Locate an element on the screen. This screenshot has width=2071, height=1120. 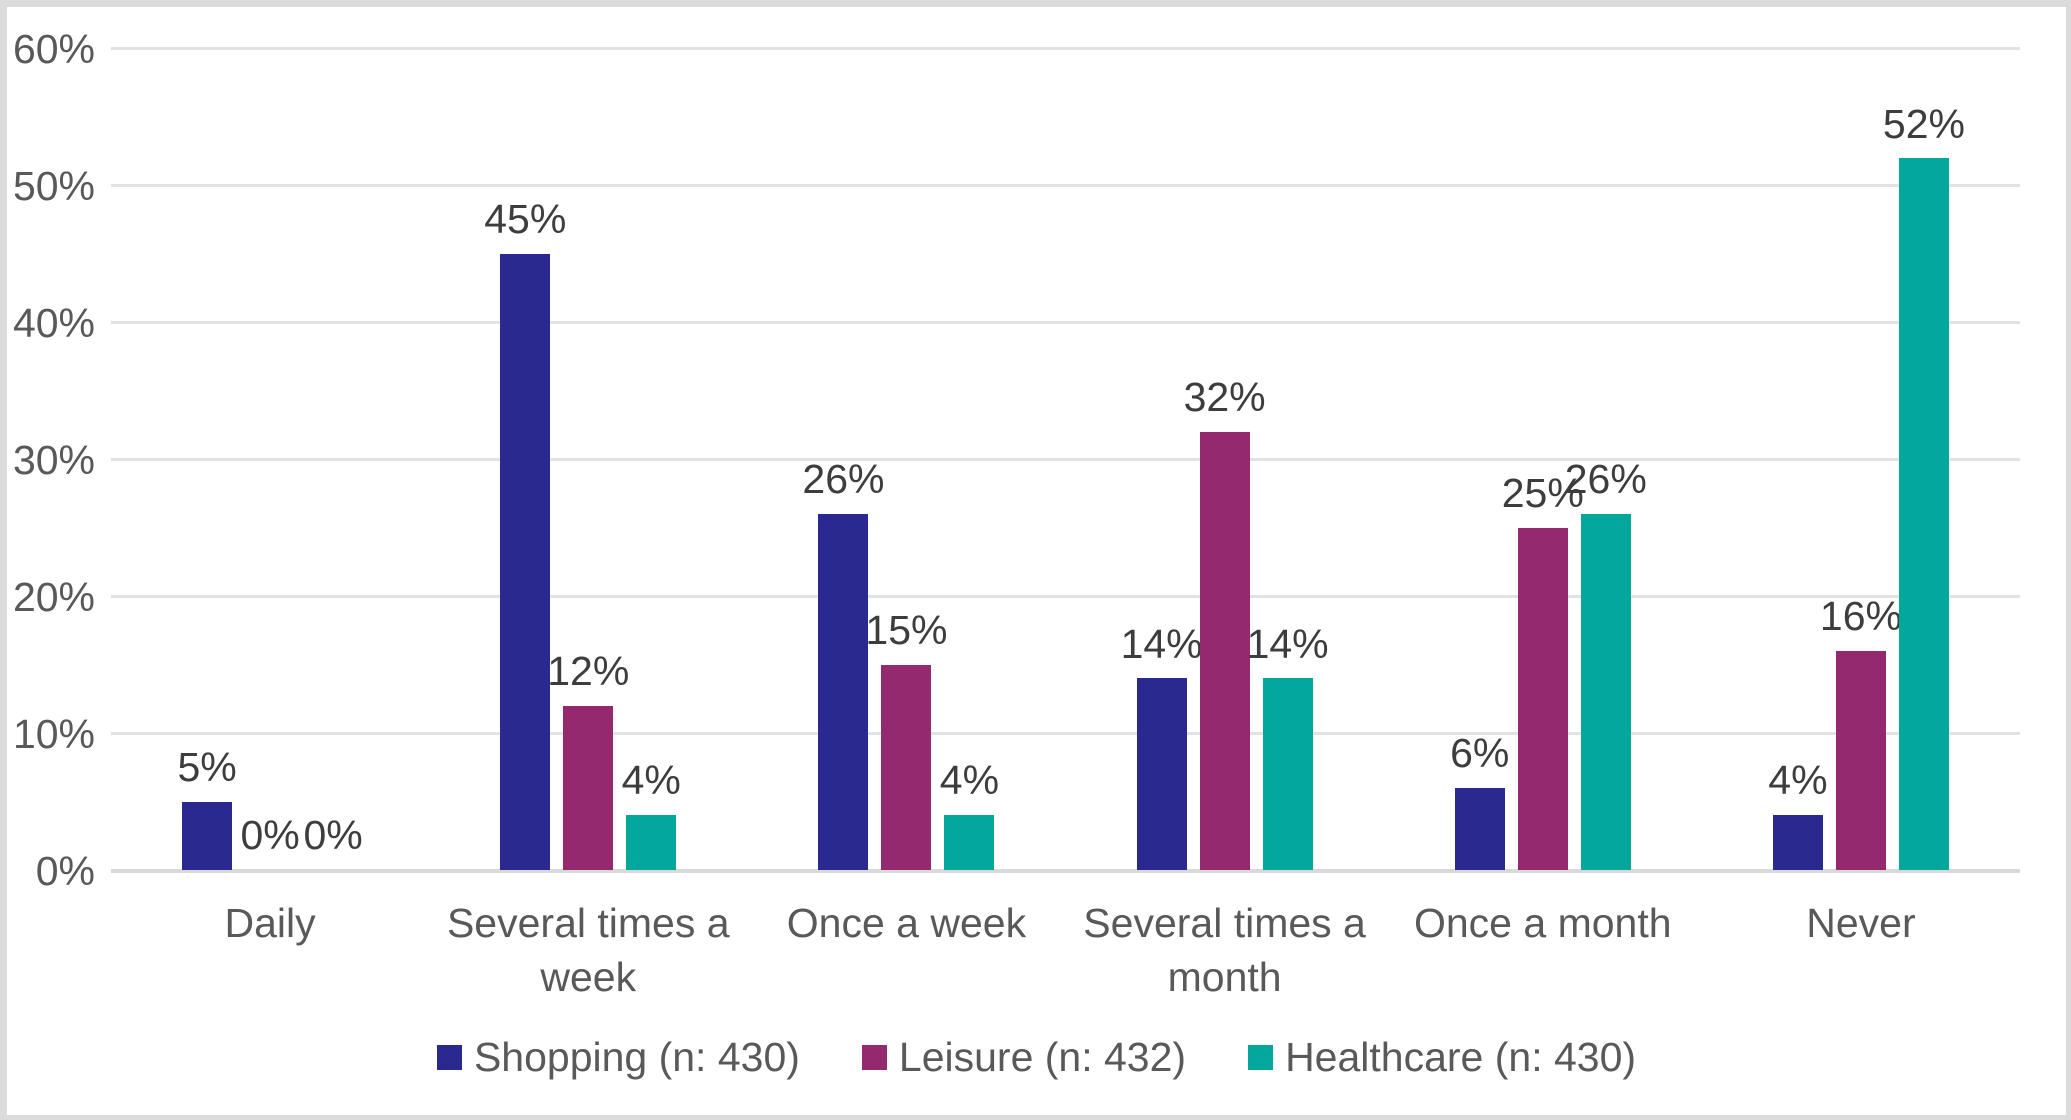
bar-leisure-several-times-a-month: 32% is located at coordinates (1225, 622).